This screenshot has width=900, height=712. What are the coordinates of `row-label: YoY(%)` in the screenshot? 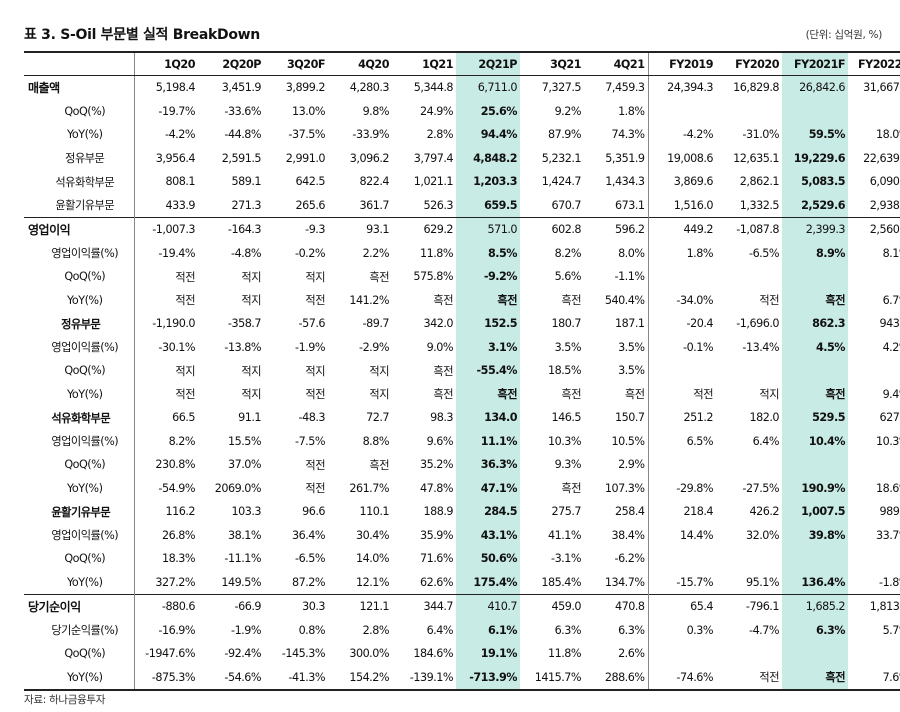 It's located at (85, 488).